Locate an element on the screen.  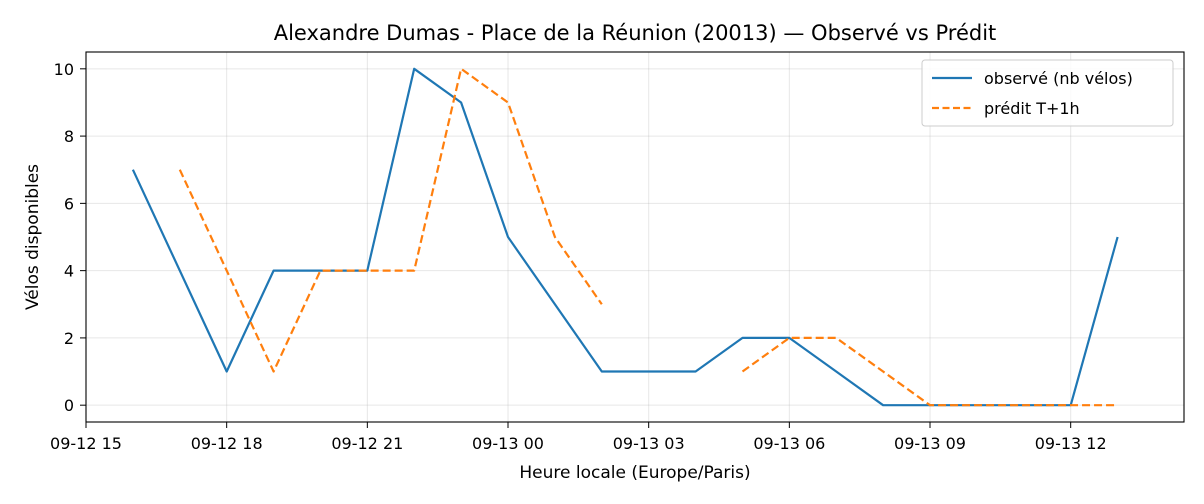
legend-label-predicted: prédit T+1h is located at coordinates (1032, 108).